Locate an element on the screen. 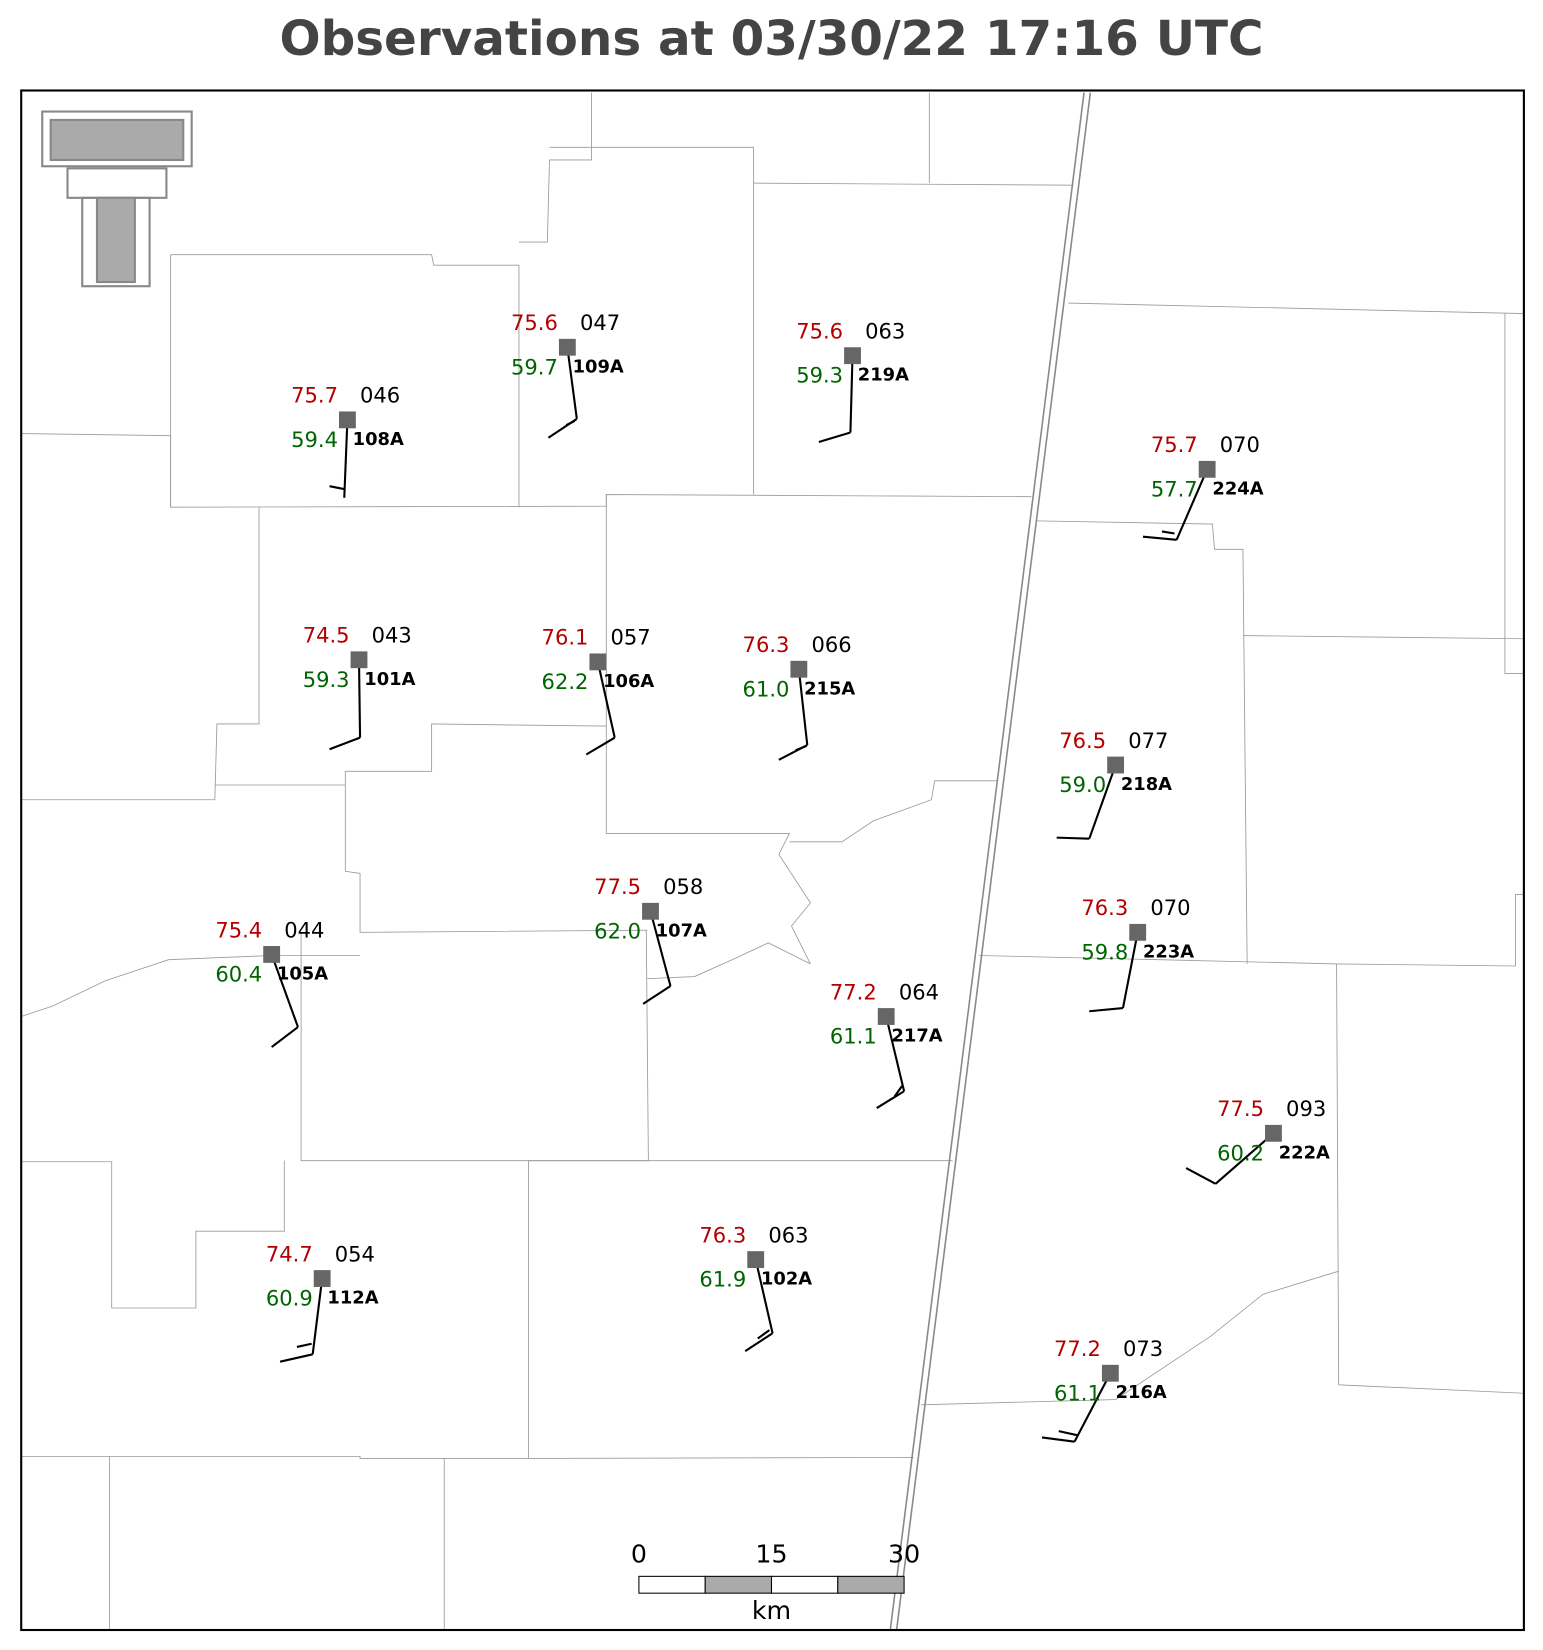 This screenshot has width=1543, height=1650. temperature: 77.2 is located at coordinates (853, 991).